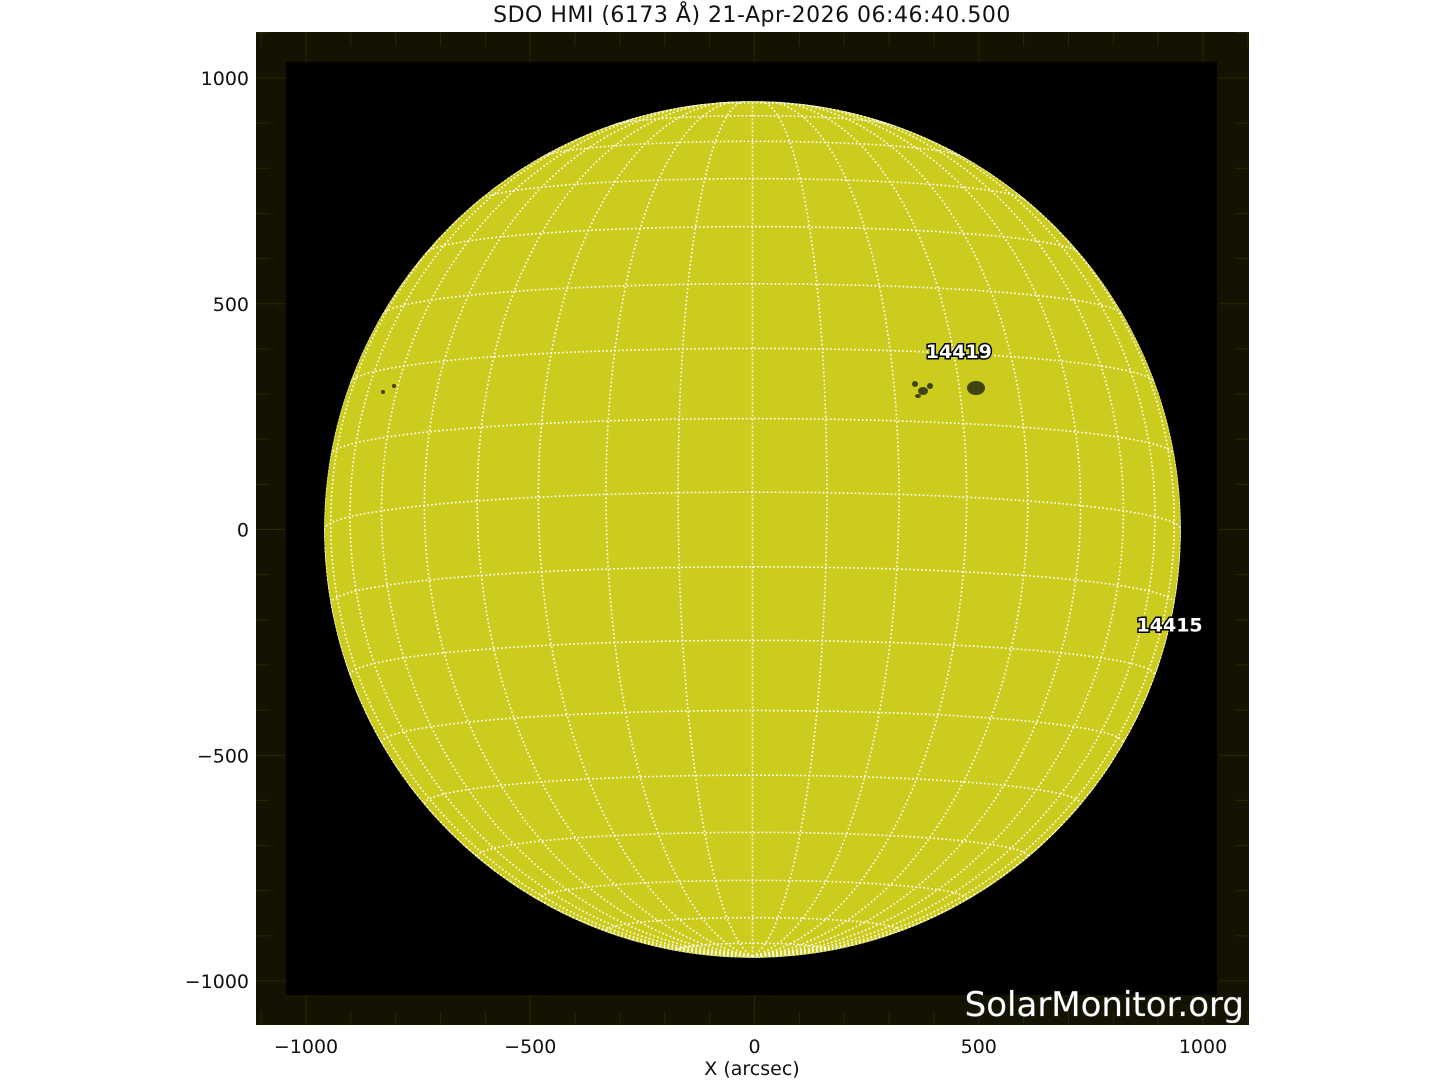 This screenshot has width=1440, height=1080. What do you see at coordinates (225, 79) in the screenshot?
I see `y-tick-label: 1000` at bounding box center [225, 79].